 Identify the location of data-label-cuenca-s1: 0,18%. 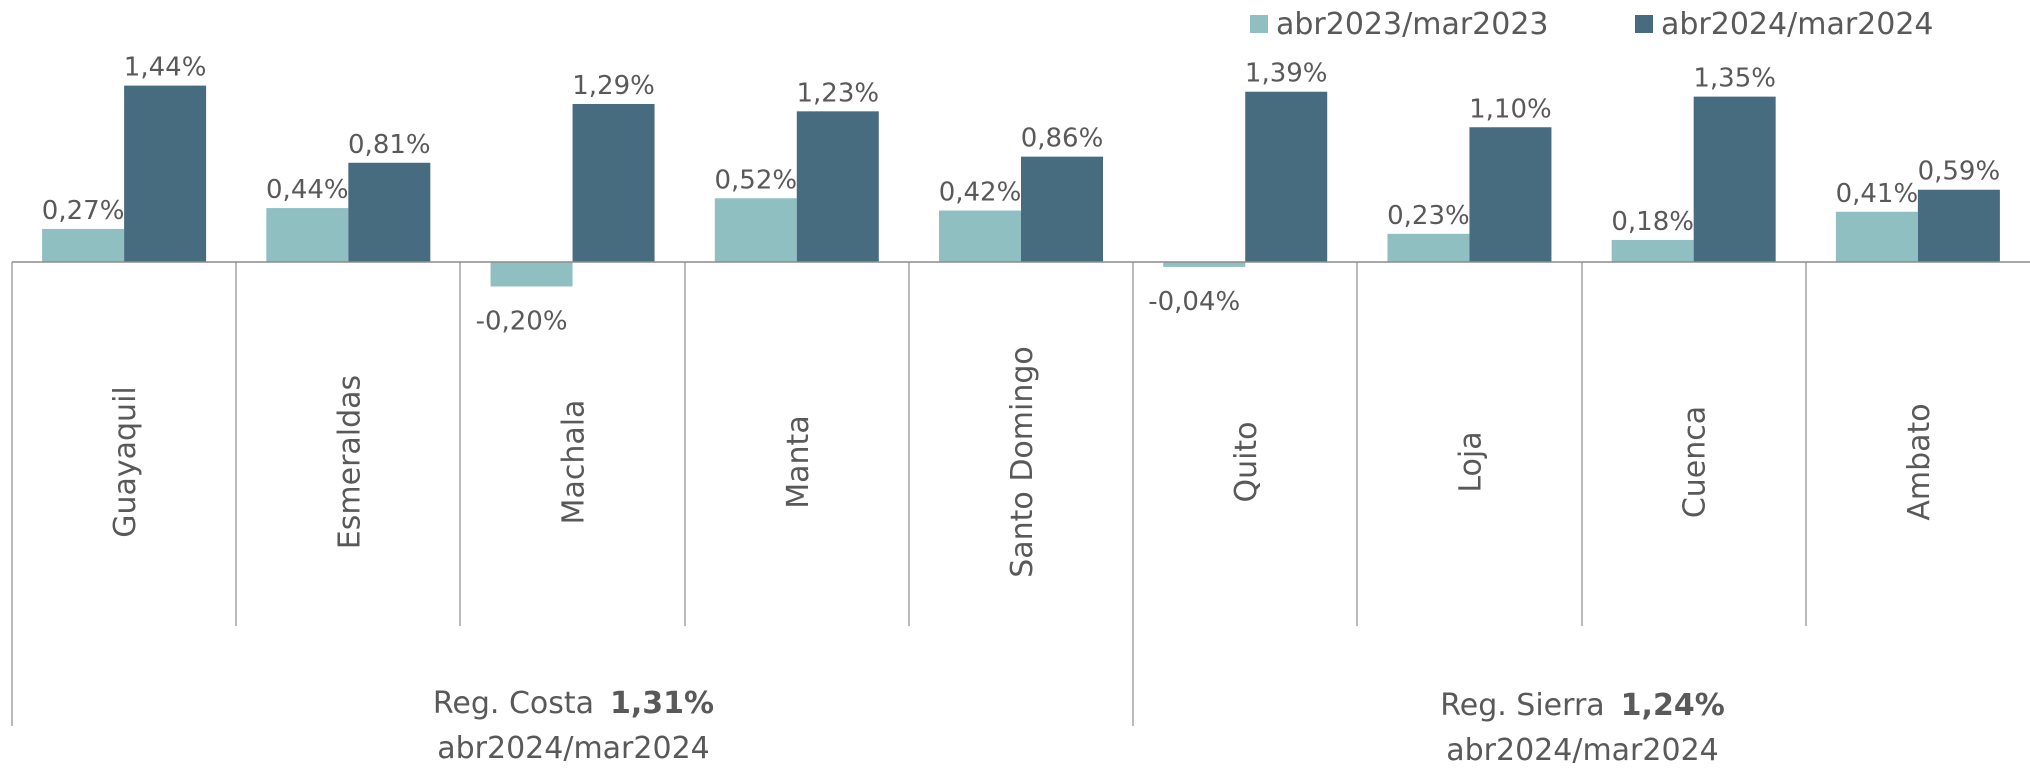
(1652, 222).